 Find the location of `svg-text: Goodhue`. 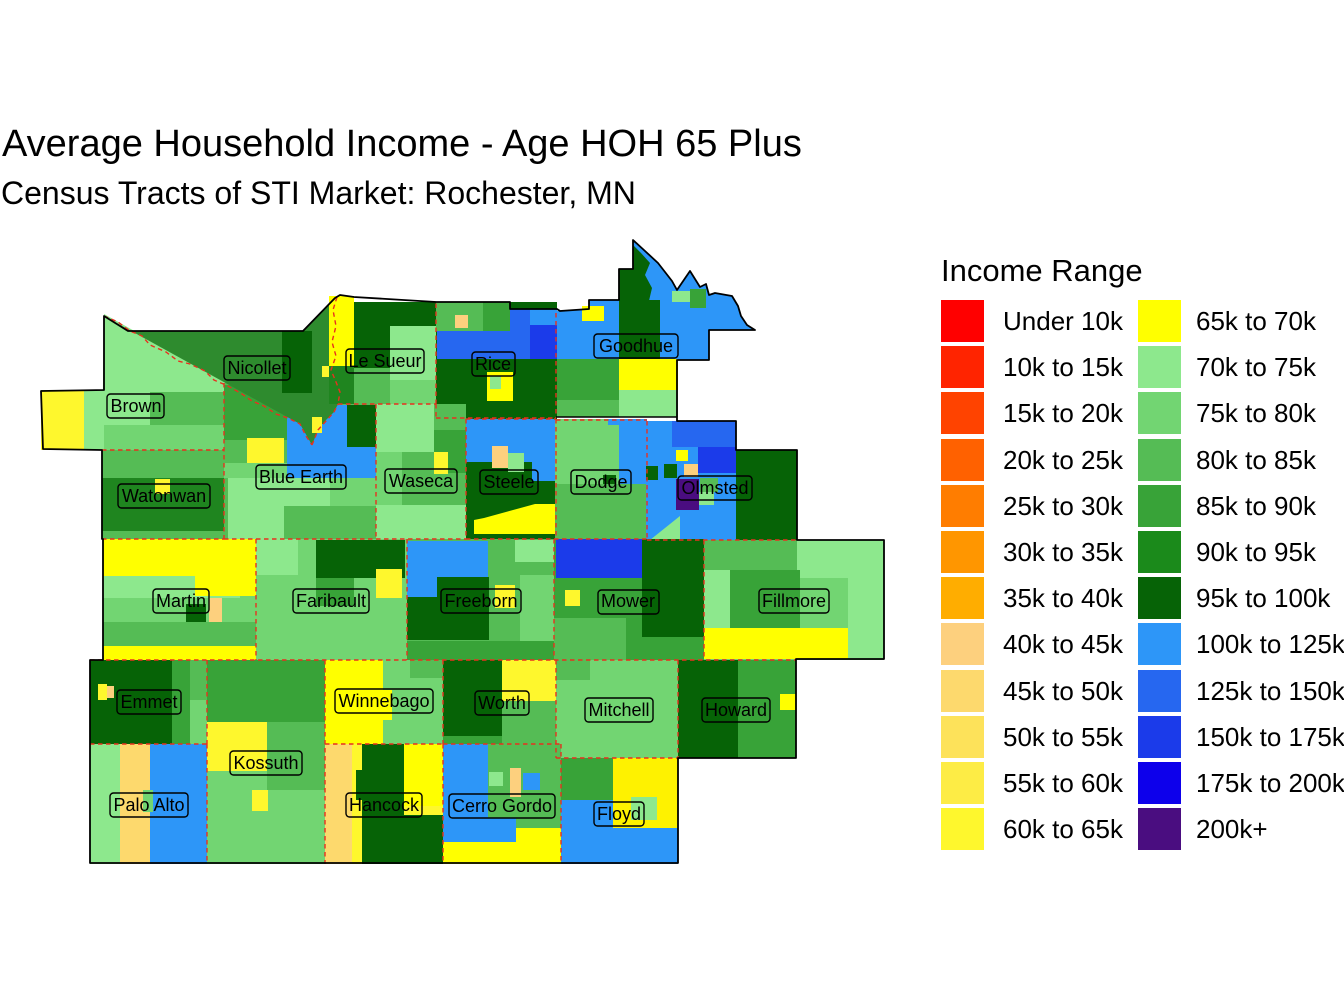

svg-text: Goodhue is located at coordinates (636, 346).